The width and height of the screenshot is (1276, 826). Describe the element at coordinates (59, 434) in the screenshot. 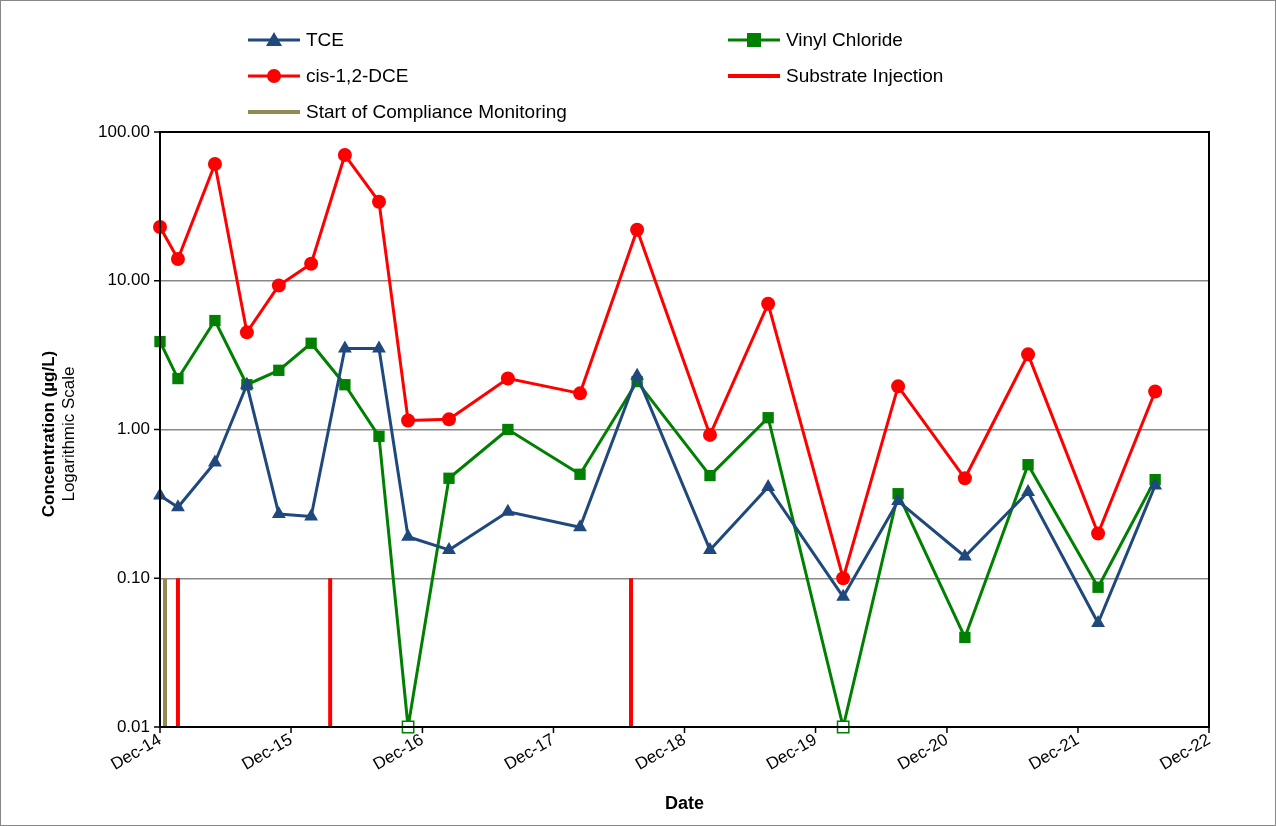

I see `y-axis-title: Concentration (µg/L) Logarithmic Scale` at that location.